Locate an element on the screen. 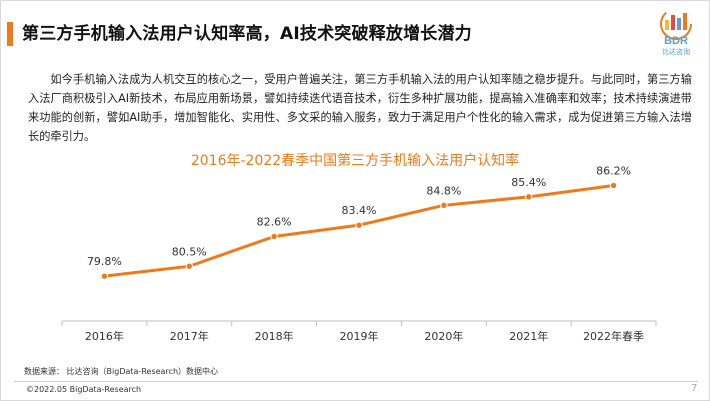 This screenshot has width=710, height=401. data-label: 86.2% is located at coordinates (613, 171).